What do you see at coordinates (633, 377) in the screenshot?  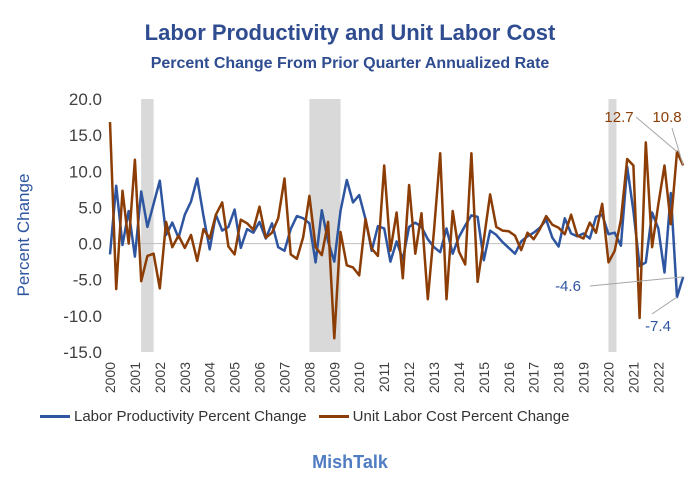 I see `x-tick-label-2021: 2021` at bounding box center [633, 377].